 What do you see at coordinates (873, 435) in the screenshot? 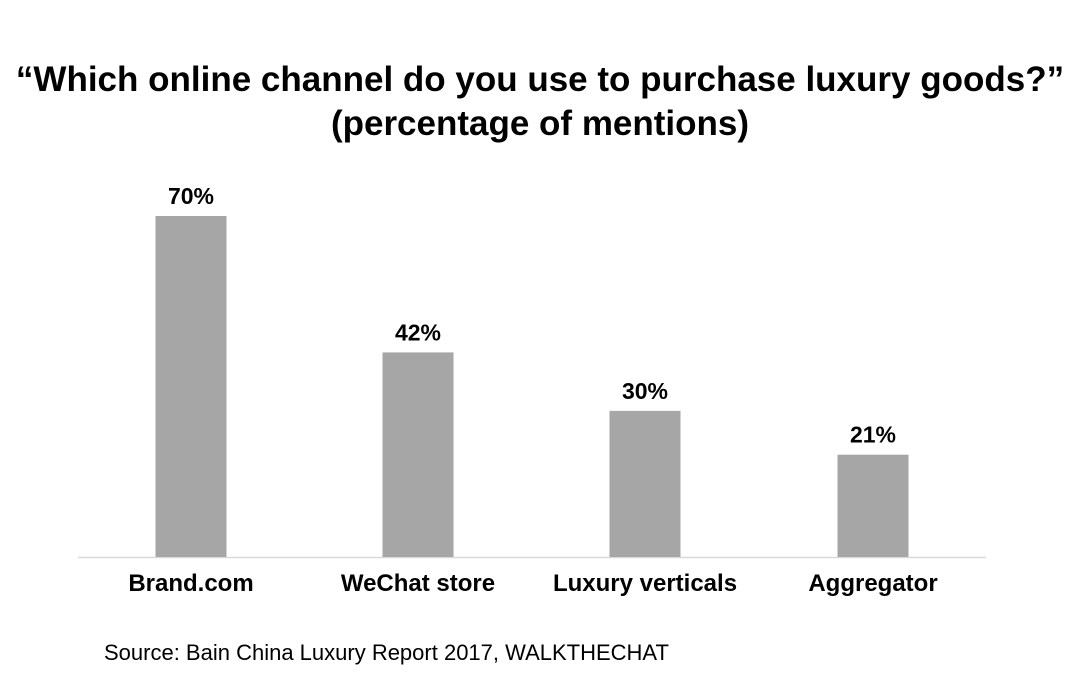
I see `data-label-3: 21%` at bounding box center [873, 435].